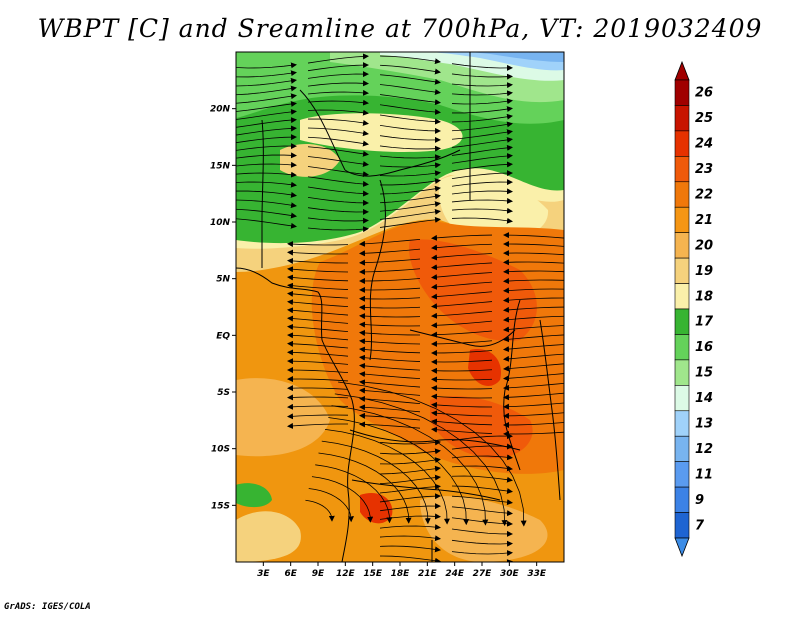  Describe the element at coordinates (223, 336) in the screenshot. I see `lat-tick-label: EQ` at that location.